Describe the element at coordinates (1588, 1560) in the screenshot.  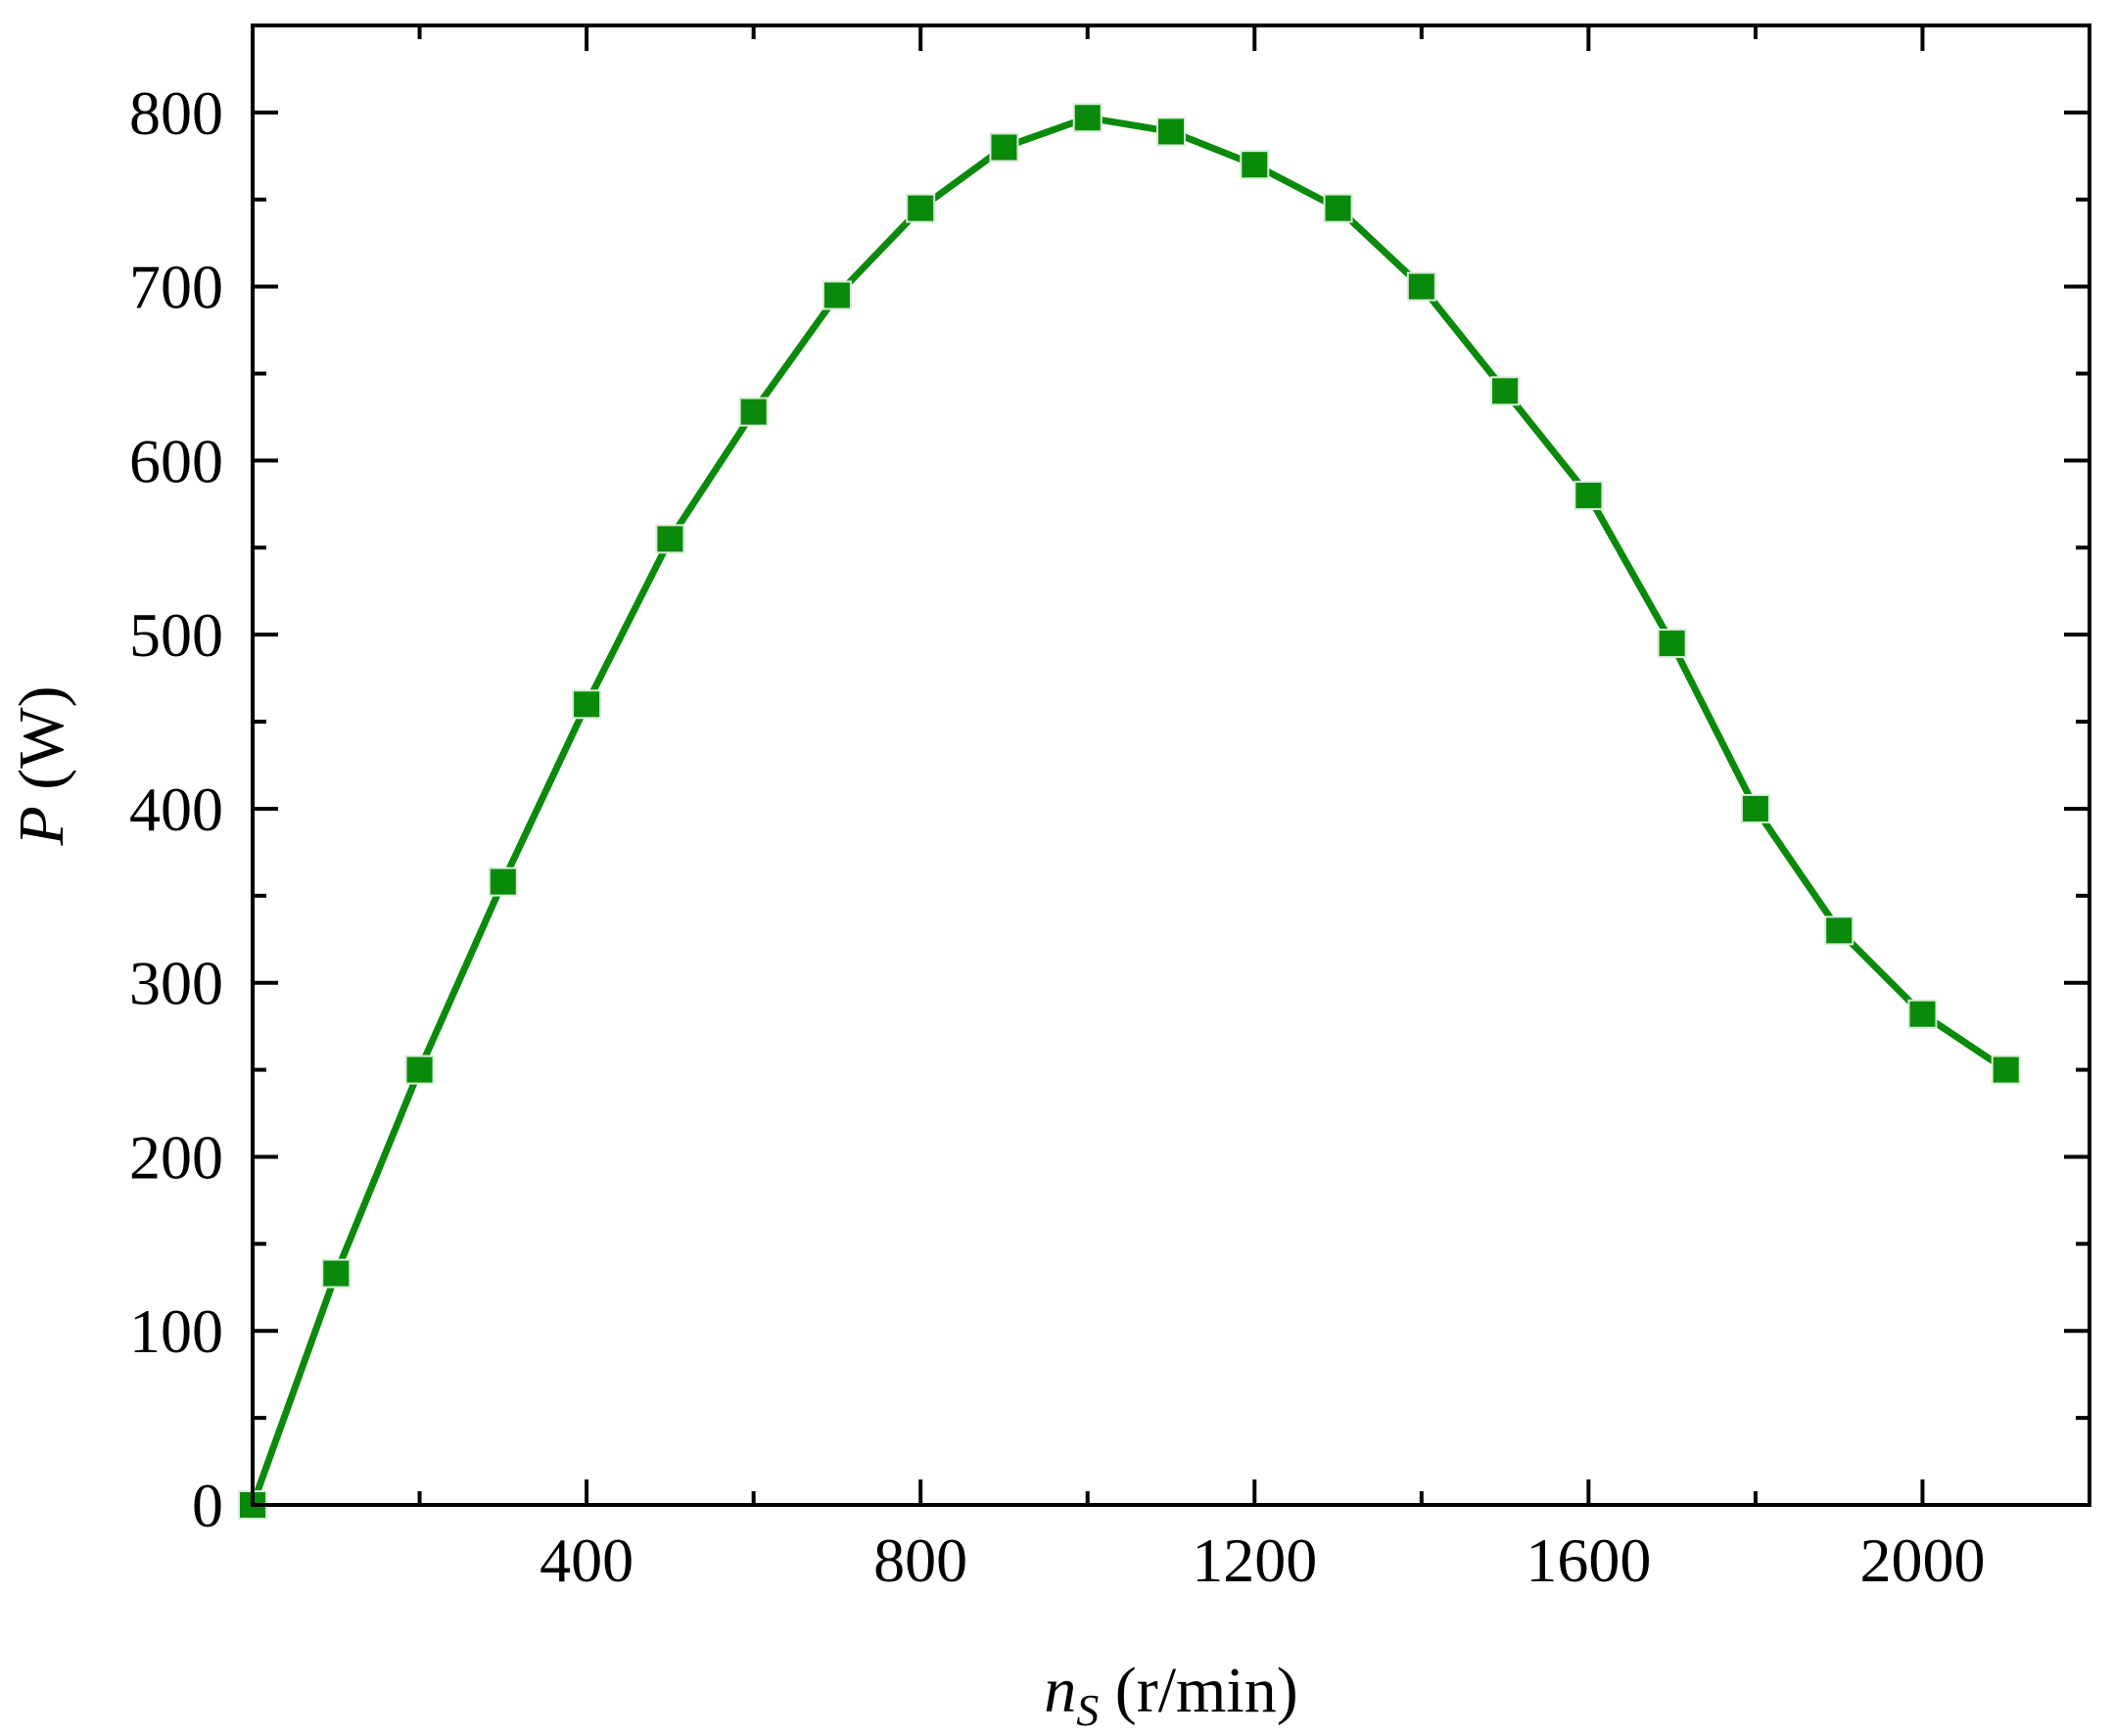
I see `x-tick-label: 1600` at that location.